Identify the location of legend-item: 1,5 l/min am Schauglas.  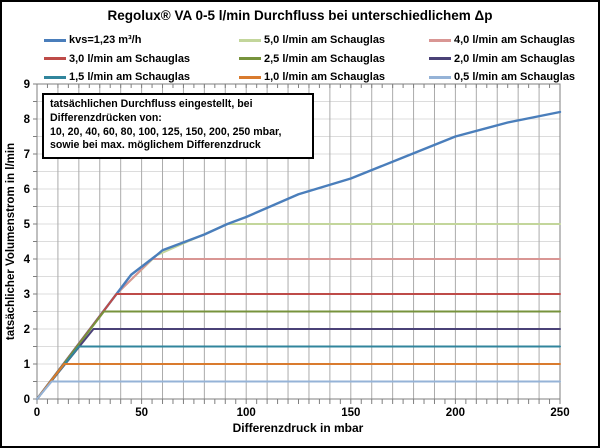
(141, 77).